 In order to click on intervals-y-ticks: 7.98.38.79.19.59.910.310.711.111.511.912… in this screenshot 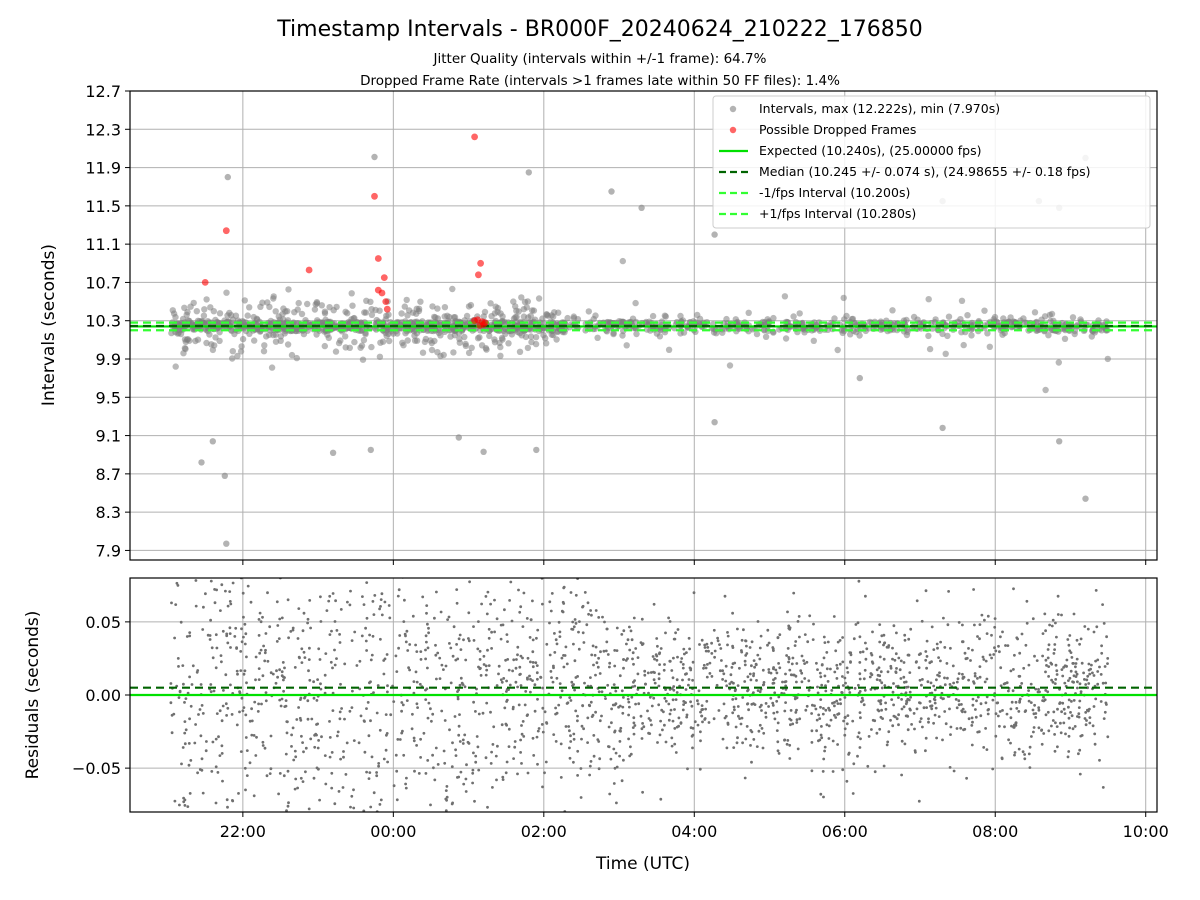, I will do `click(107, 321)`.